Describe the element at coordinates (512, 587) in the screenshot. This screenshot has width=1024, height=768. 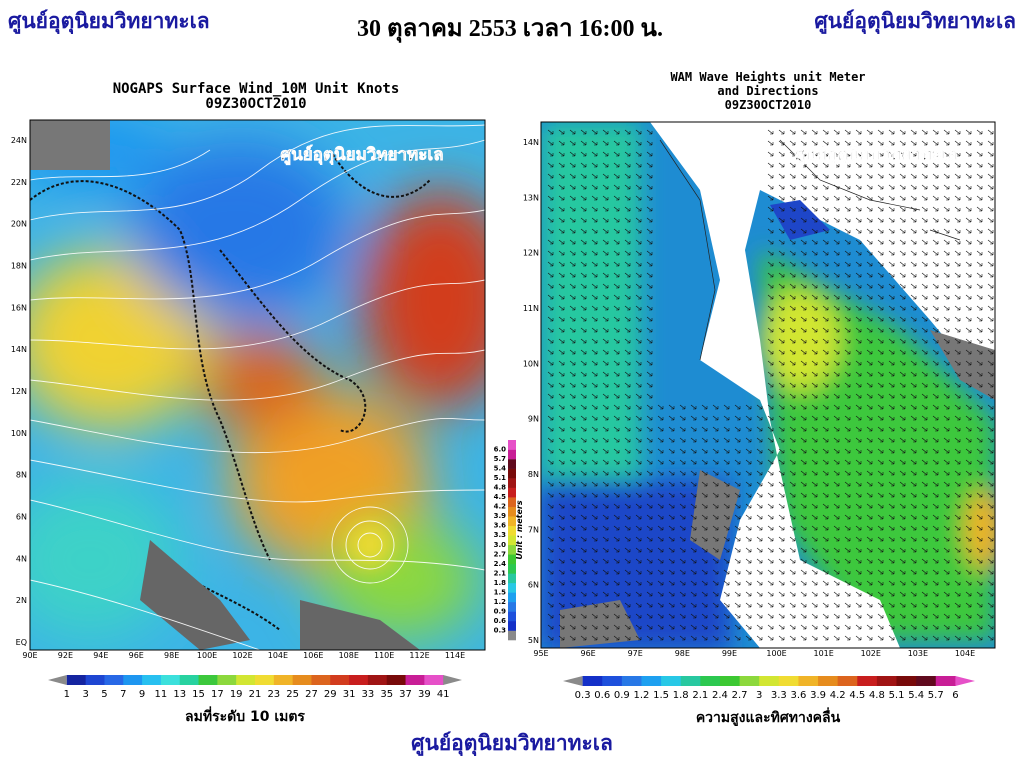
I see `wave-scale-swatch` at that location.